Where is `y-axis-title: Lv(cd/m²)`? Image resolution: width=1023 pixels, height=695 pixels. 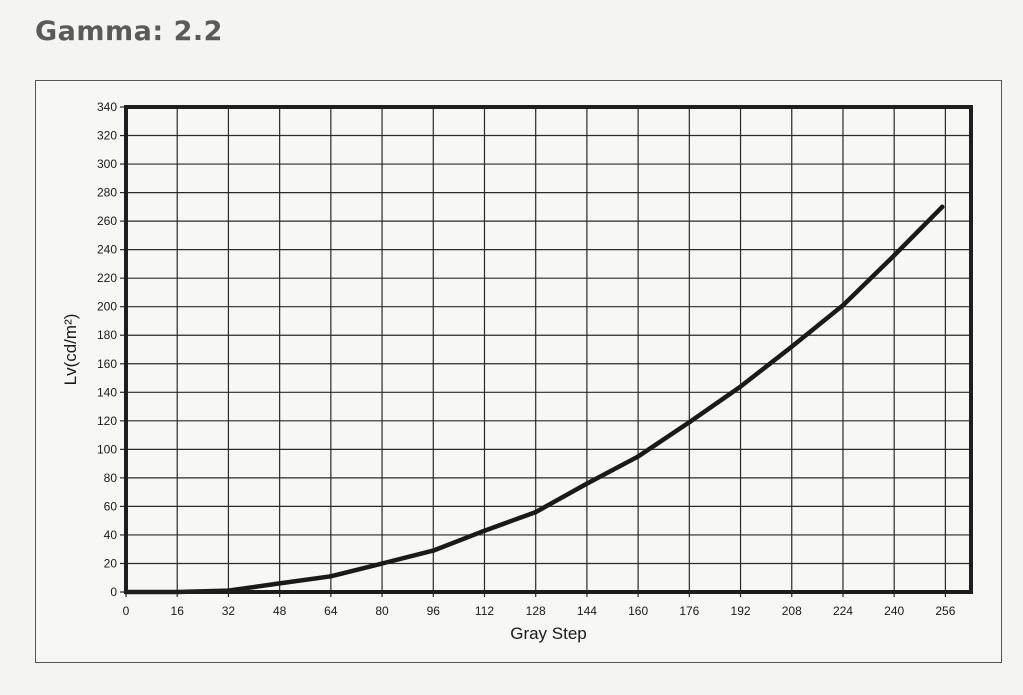
y-axis-title: Lv(cd/m²) is located at coordinates (70, 350).